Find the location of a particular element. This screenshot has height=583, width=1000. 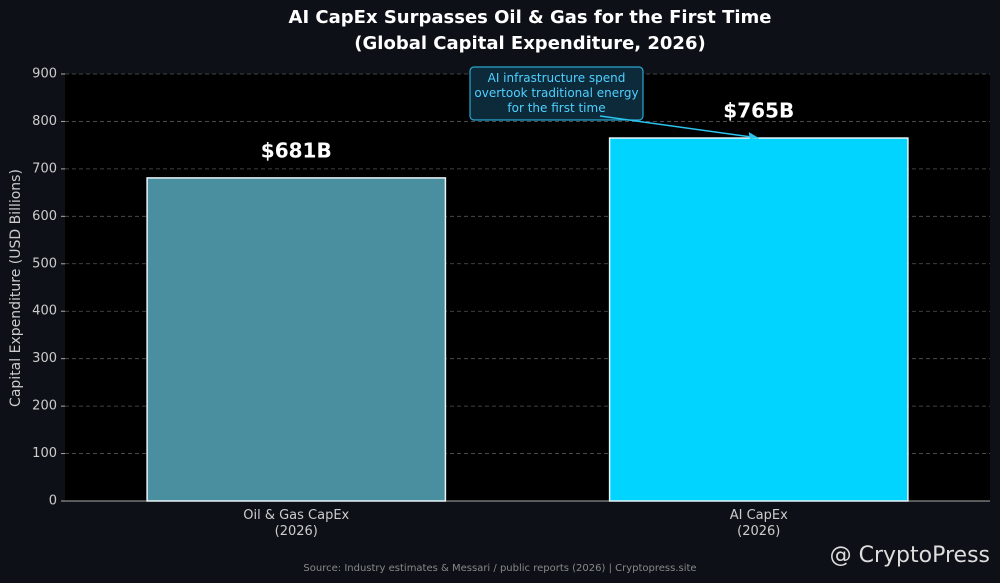

chart-subtitle: (Global Capital Expenditure, 2026) is located at coordinates (529, 43).